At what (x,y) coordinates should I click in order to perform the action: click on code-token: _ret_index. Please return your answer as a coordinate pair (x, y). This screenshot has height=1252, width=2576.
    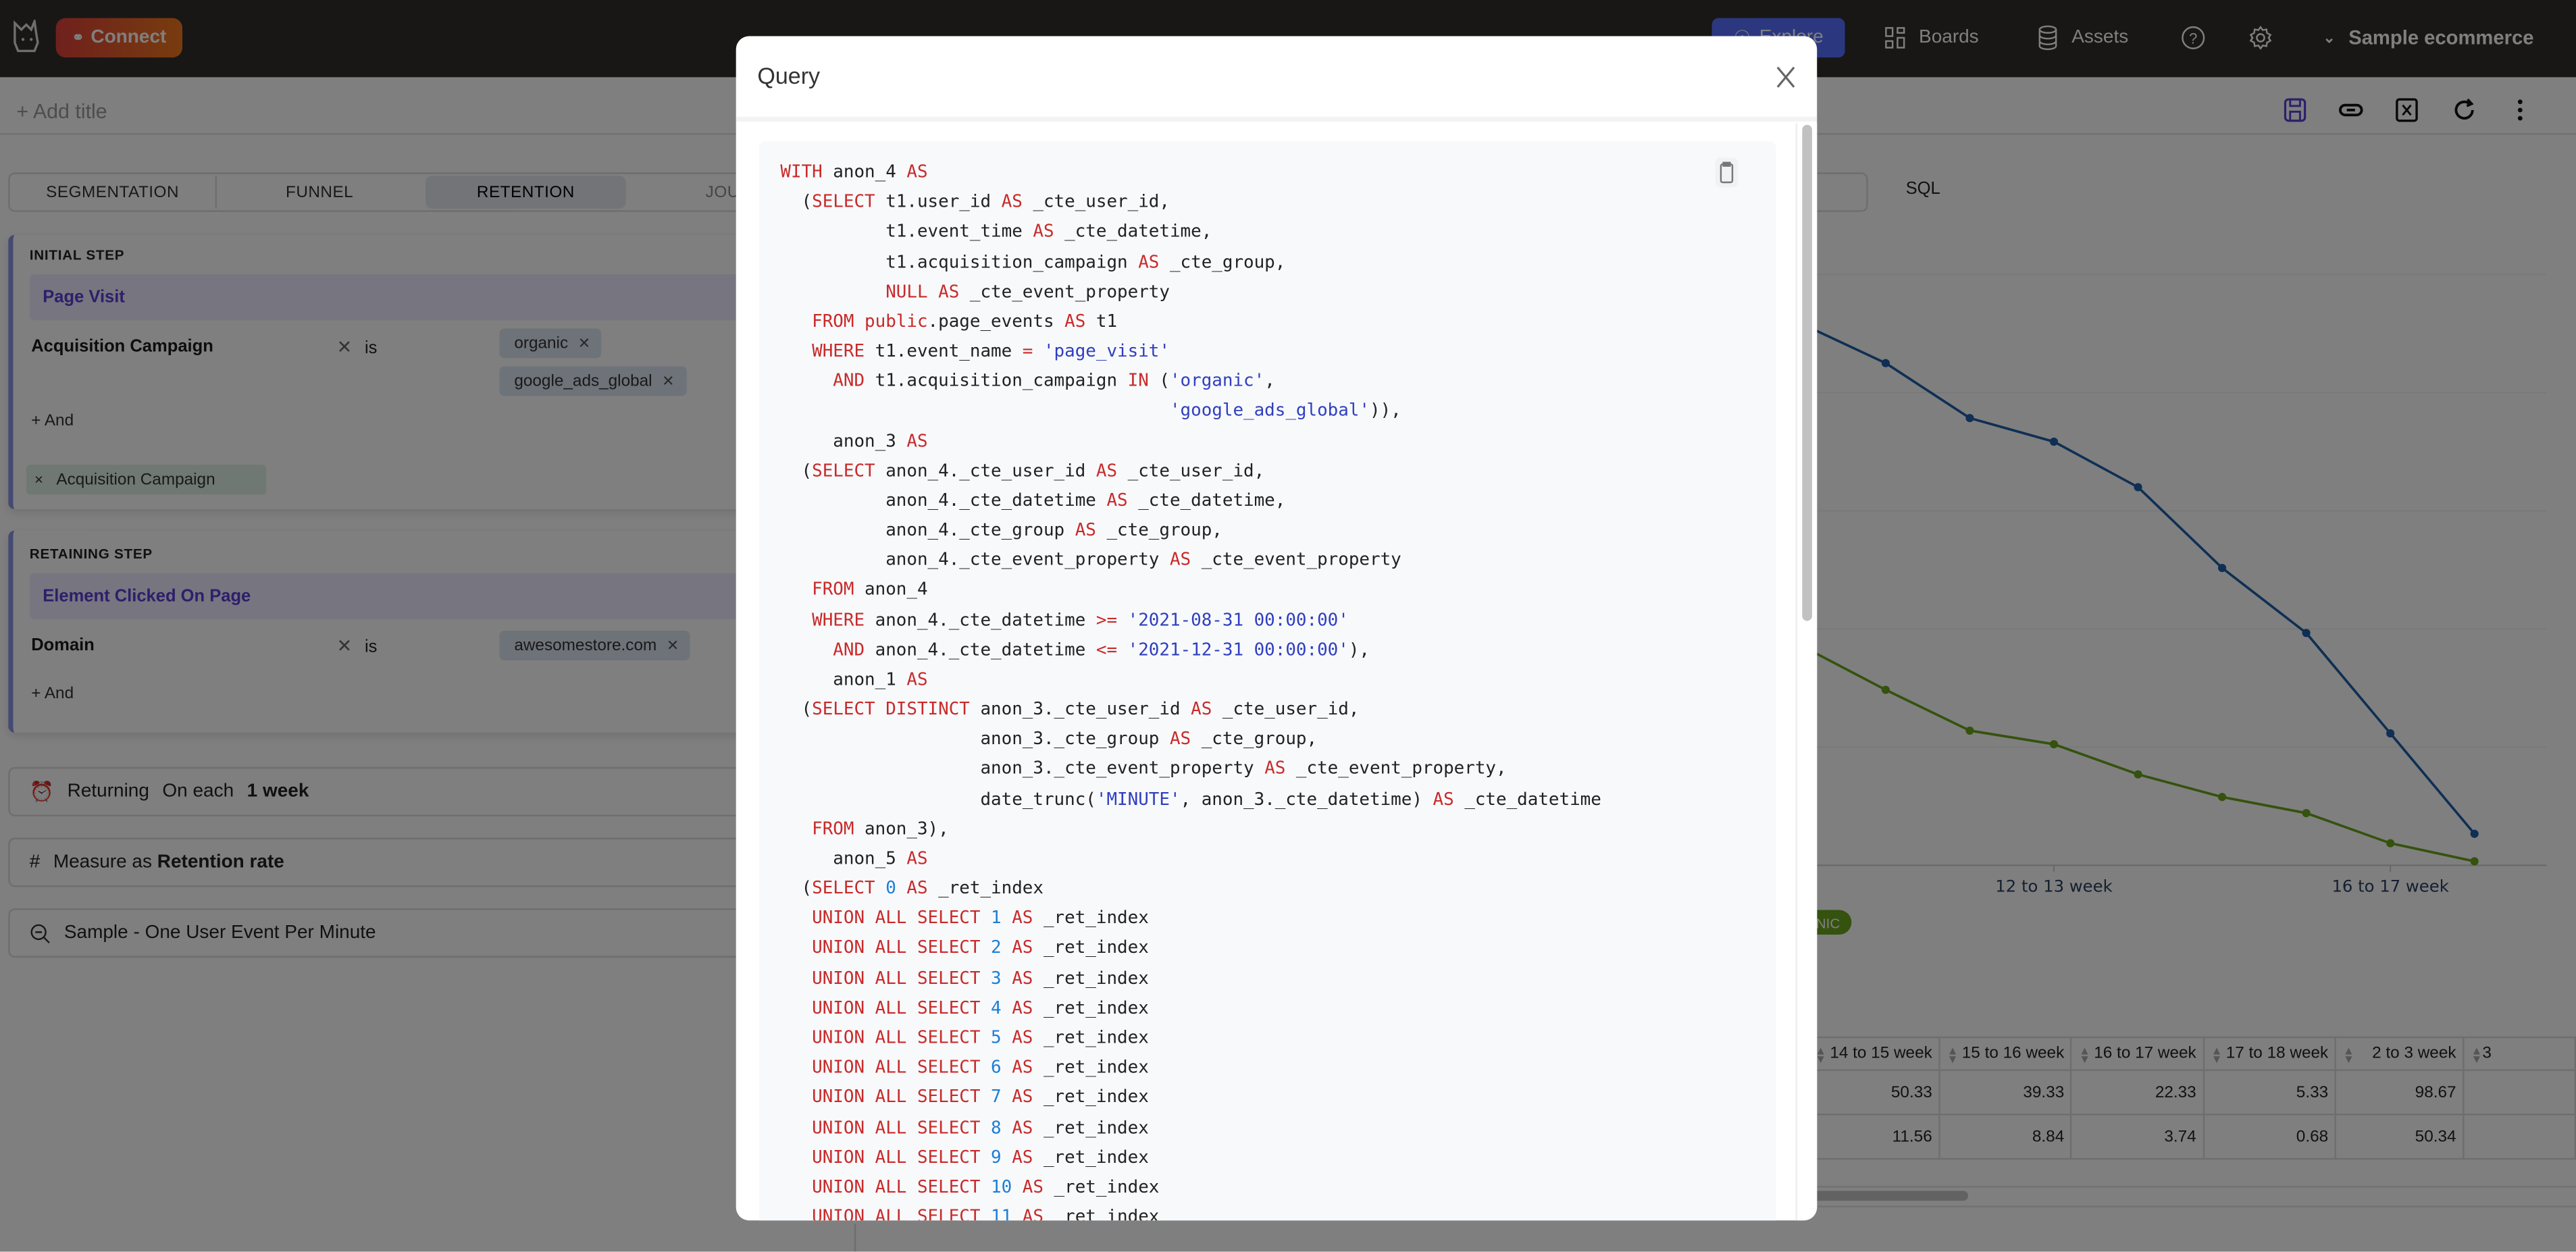
    Looking at the image, I should click on (1096, 1157).